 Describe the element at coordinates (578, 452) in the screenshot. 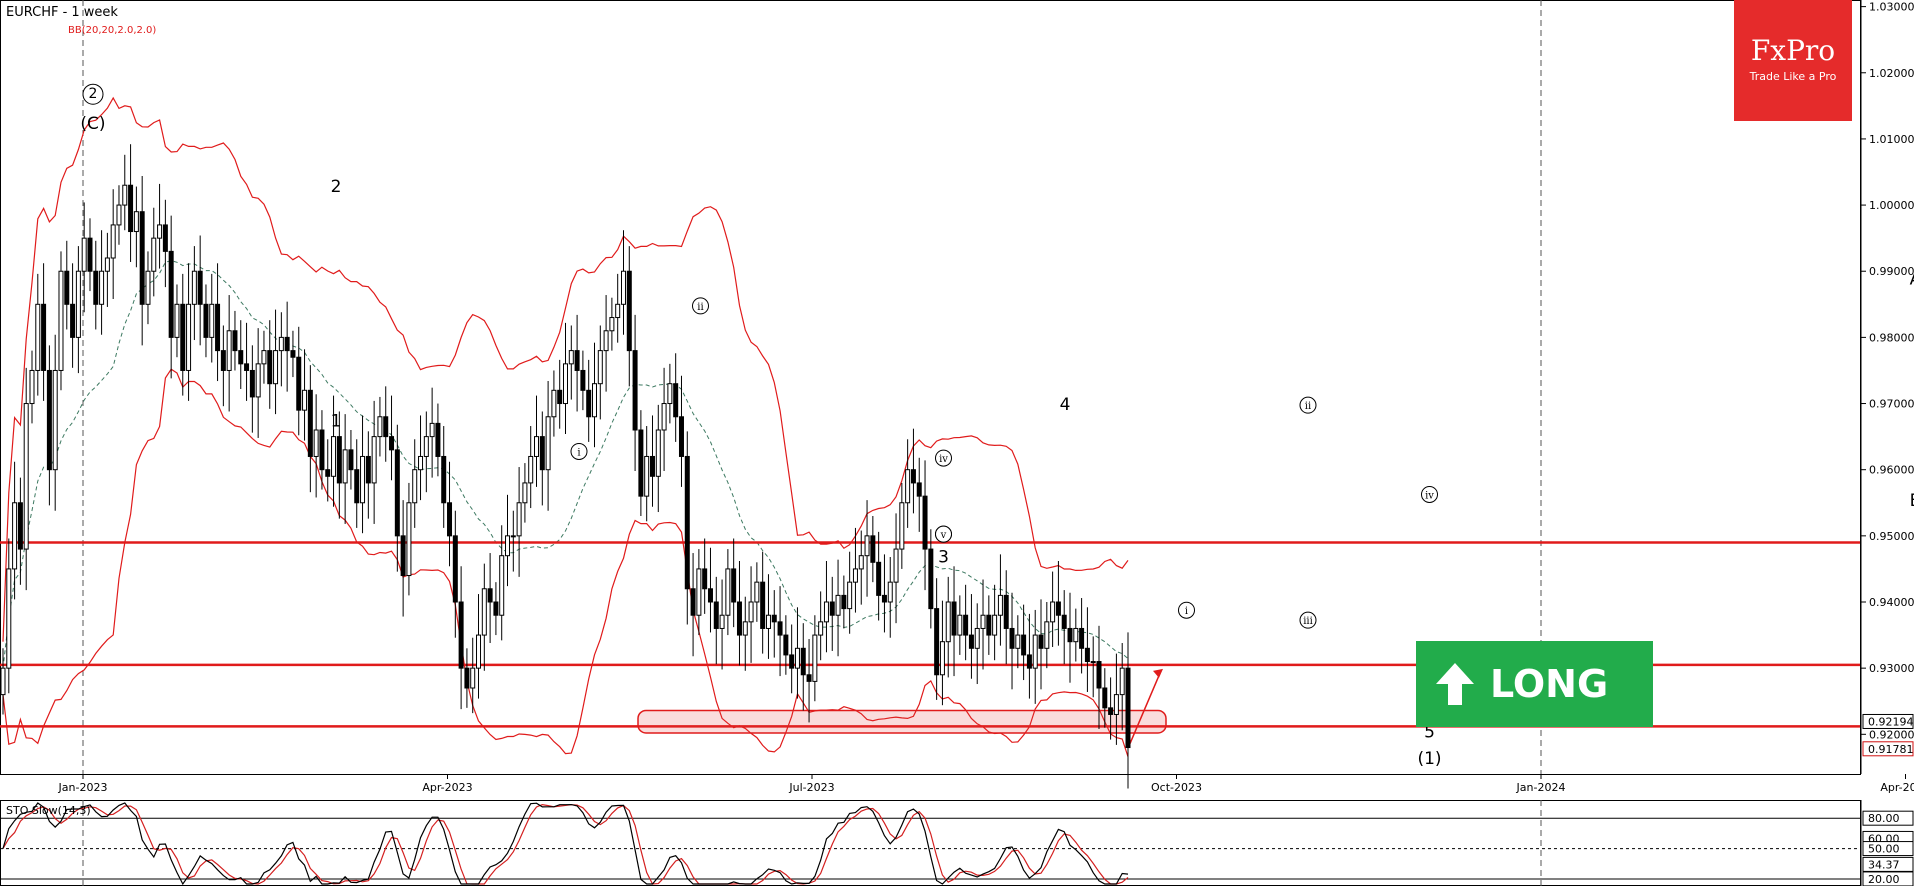

I see `svg-text: i` at that location.